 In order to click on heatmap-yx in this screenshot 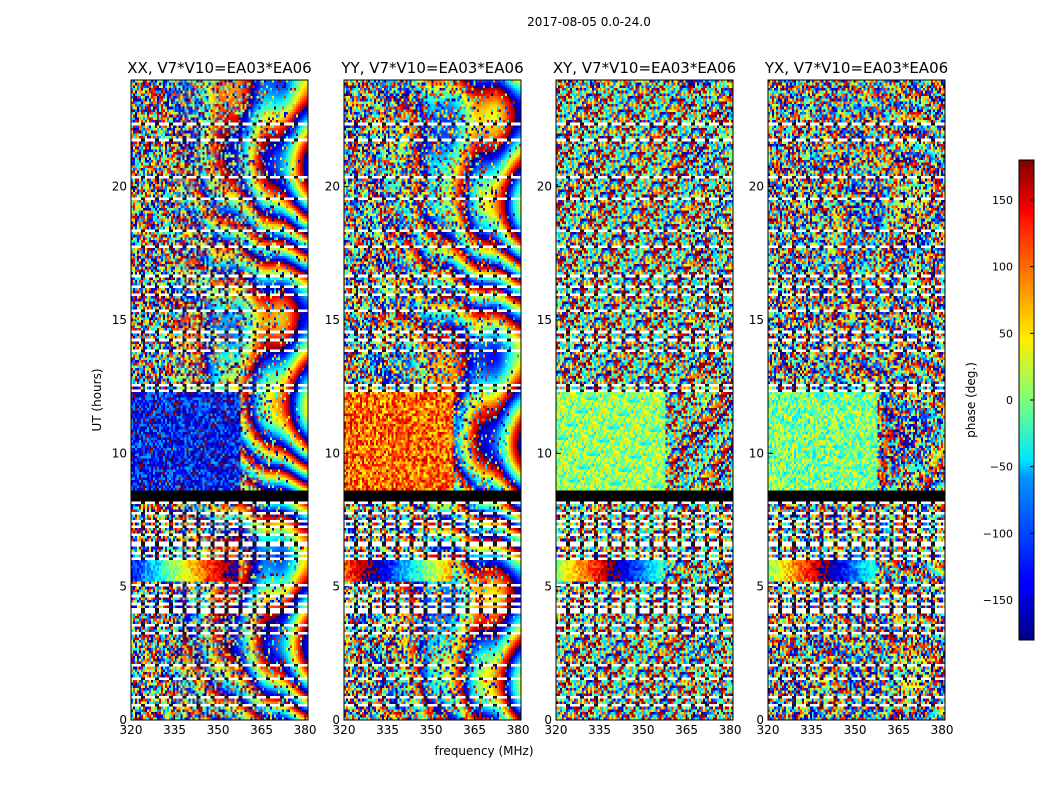, I will do `click(856, 400)`.